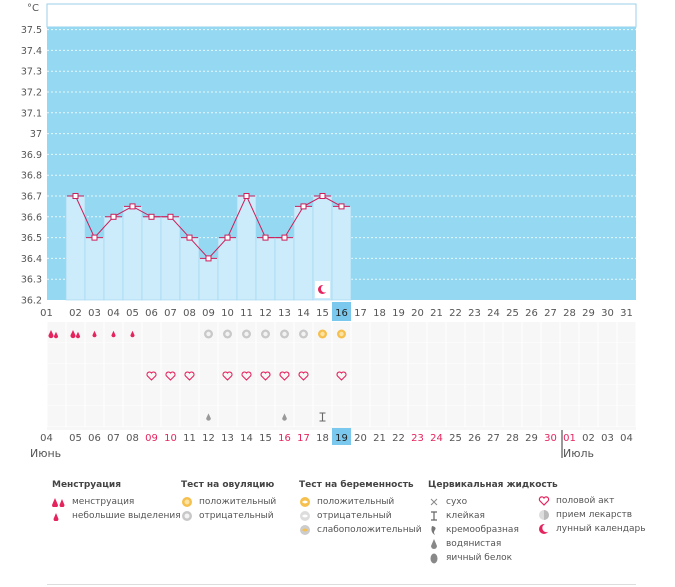 Image resolution: width=675 pixels, height=587 pixels. What do you see at coordinates (208, 313) in the screenshot?
I see `day-label: 09` at bounding box center [208, 313].